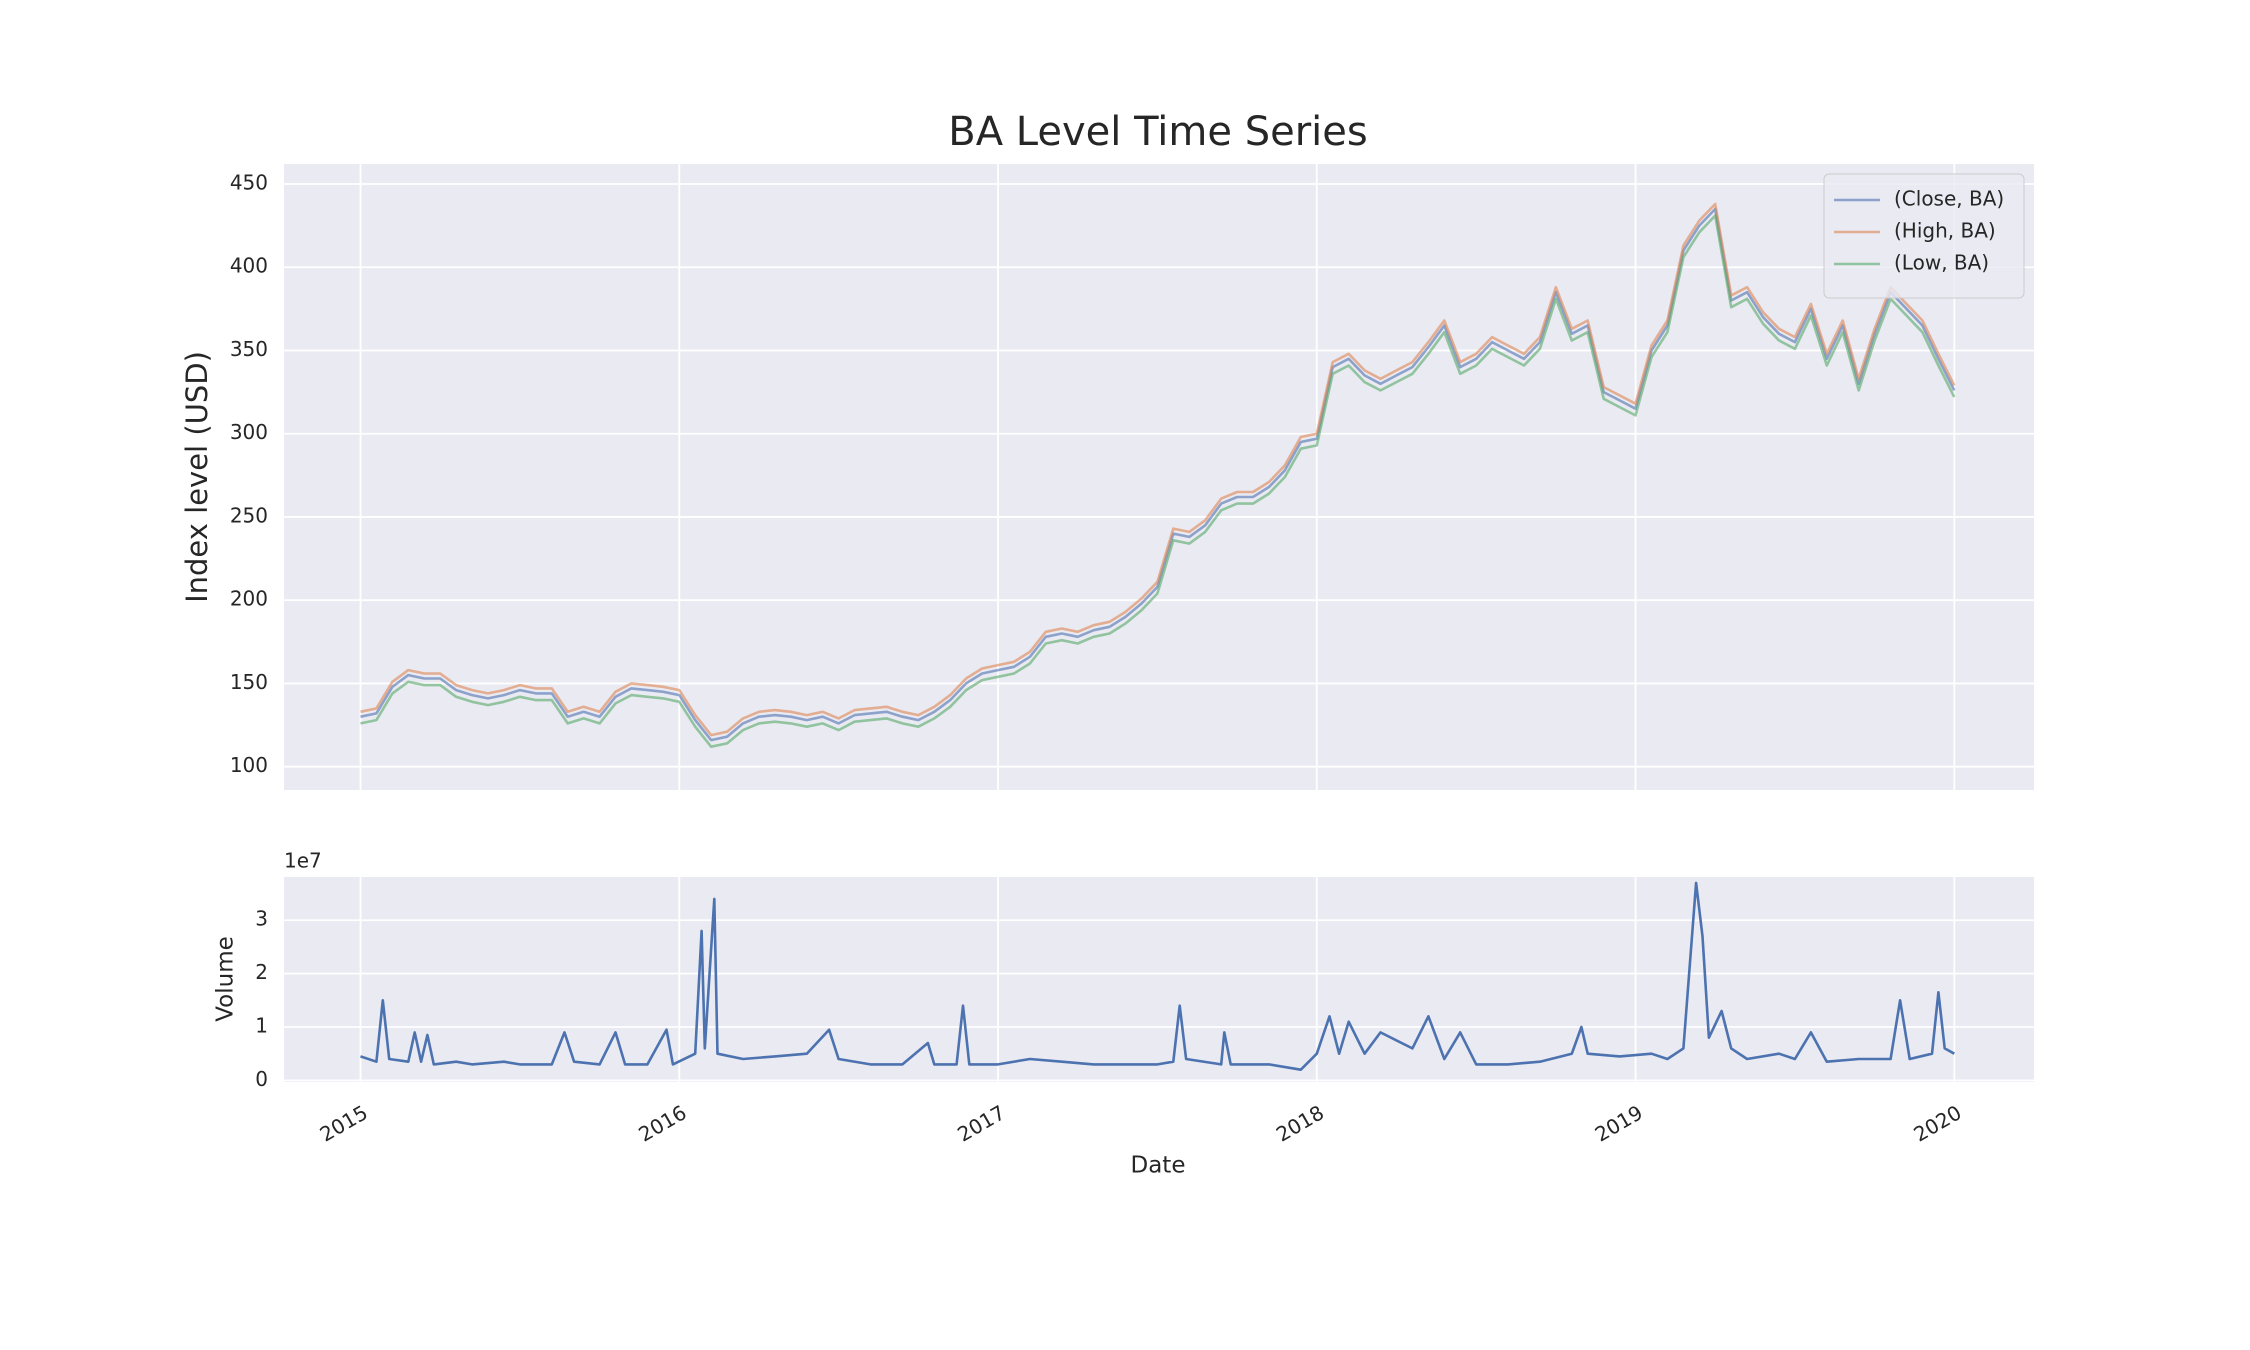 Image resolution: width=2250 pixels, height=1350 pixels. I want to click on y-tick-label: 150, so click(249, 682).